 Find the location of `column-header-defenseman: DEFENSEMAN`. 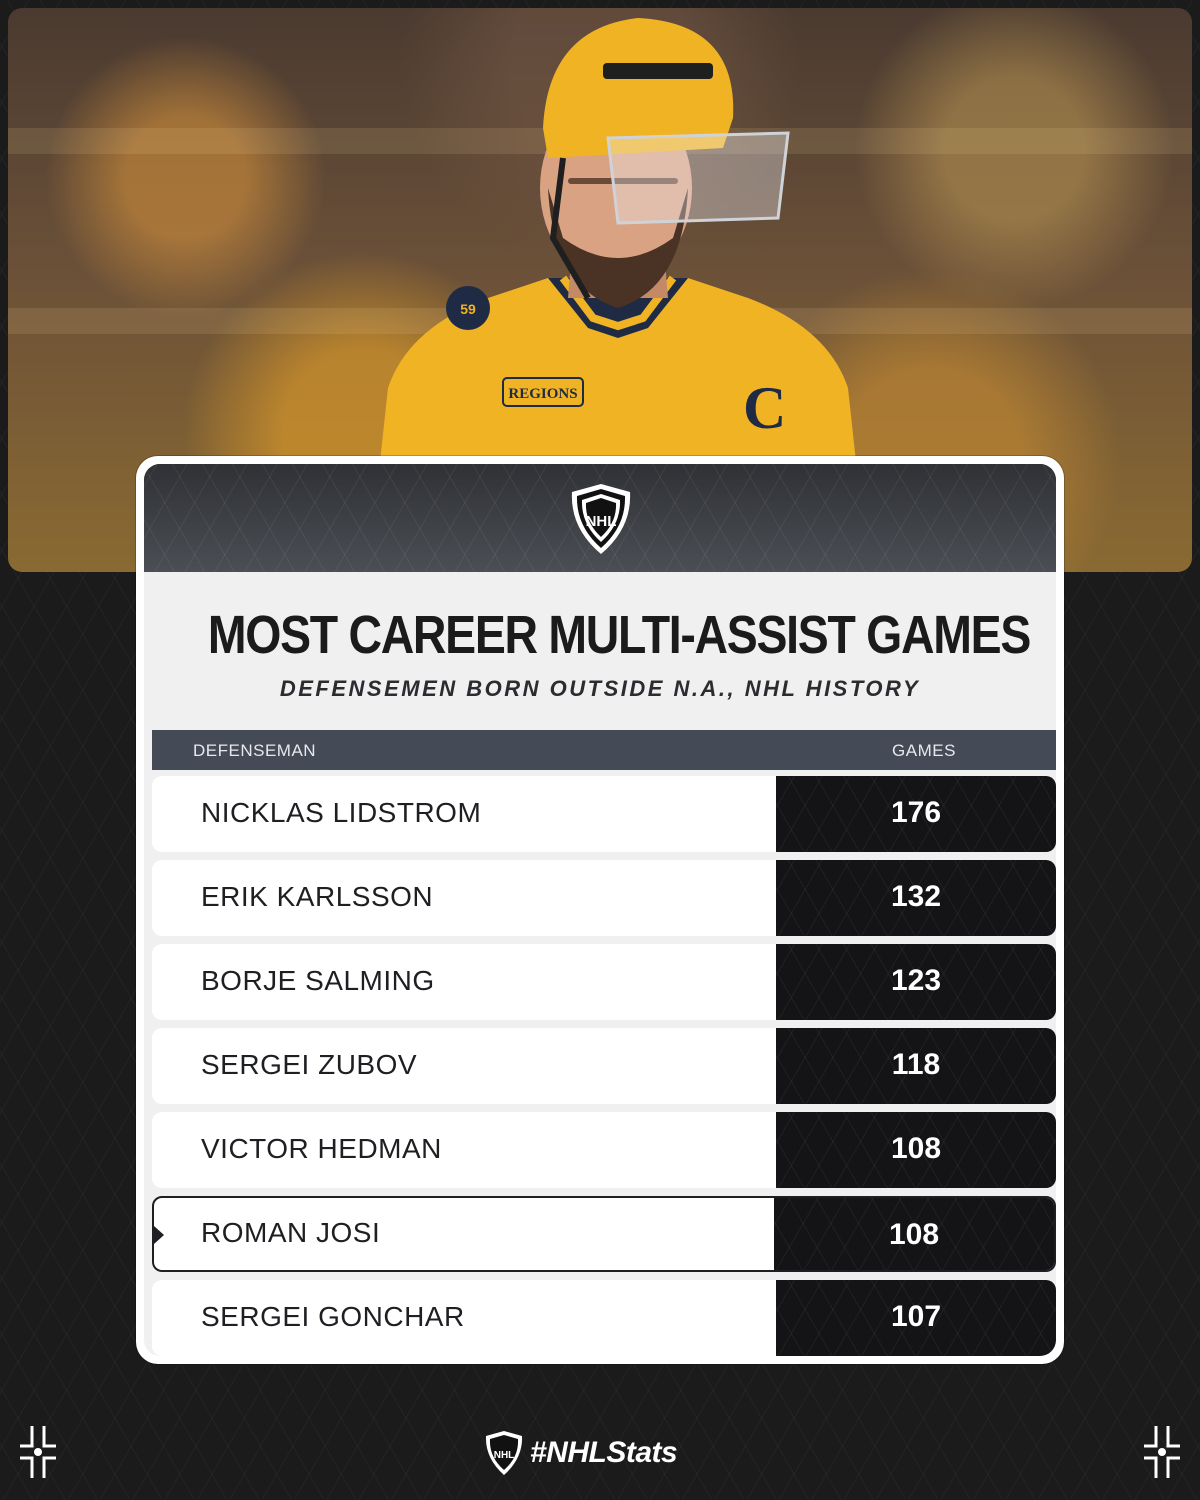

column-header-defenseman: DEFENSEMAN is located at coordinates (255, 750).